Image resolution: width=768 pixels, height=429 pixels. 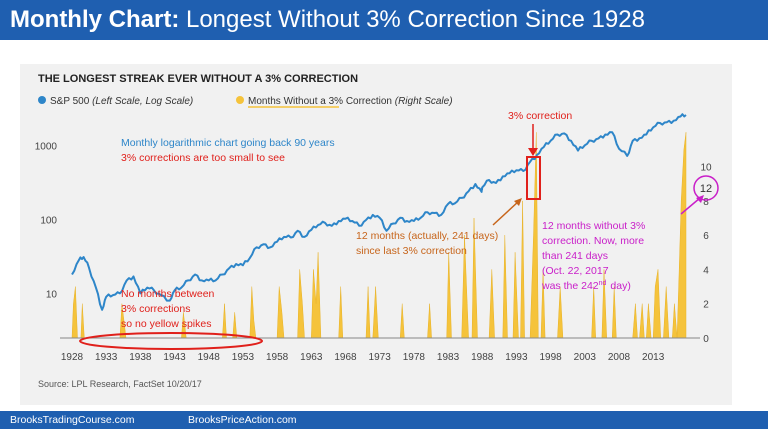 What do you see at coordinates (174, 357) in the screenshot?
I see `x-tick-label: 1943` at bounding box center [174, 357].